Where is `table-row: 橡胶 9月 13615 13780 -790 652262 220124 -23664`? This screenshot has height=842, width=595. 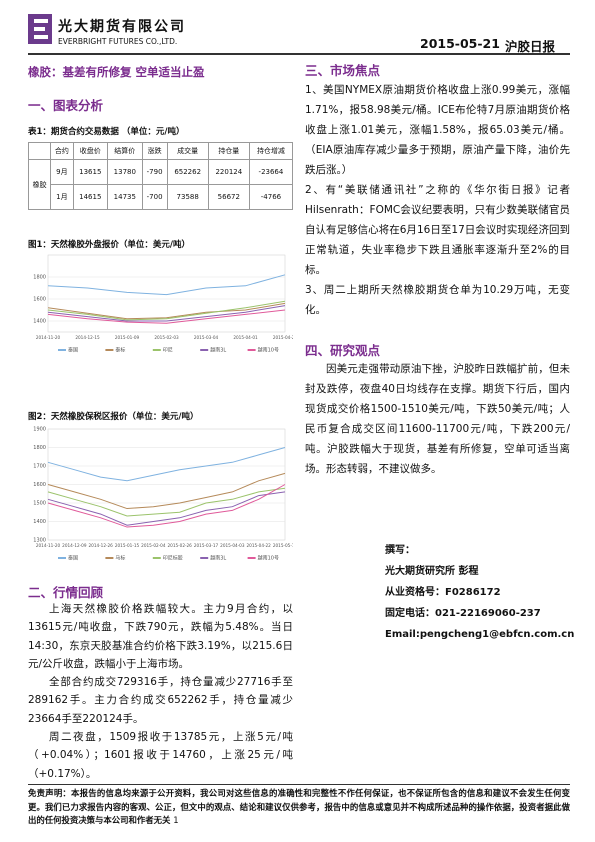 table-row: 橡胶 9月 13615 13780 -790 652262 220124 -23664 is located at coordinates (160, 184).